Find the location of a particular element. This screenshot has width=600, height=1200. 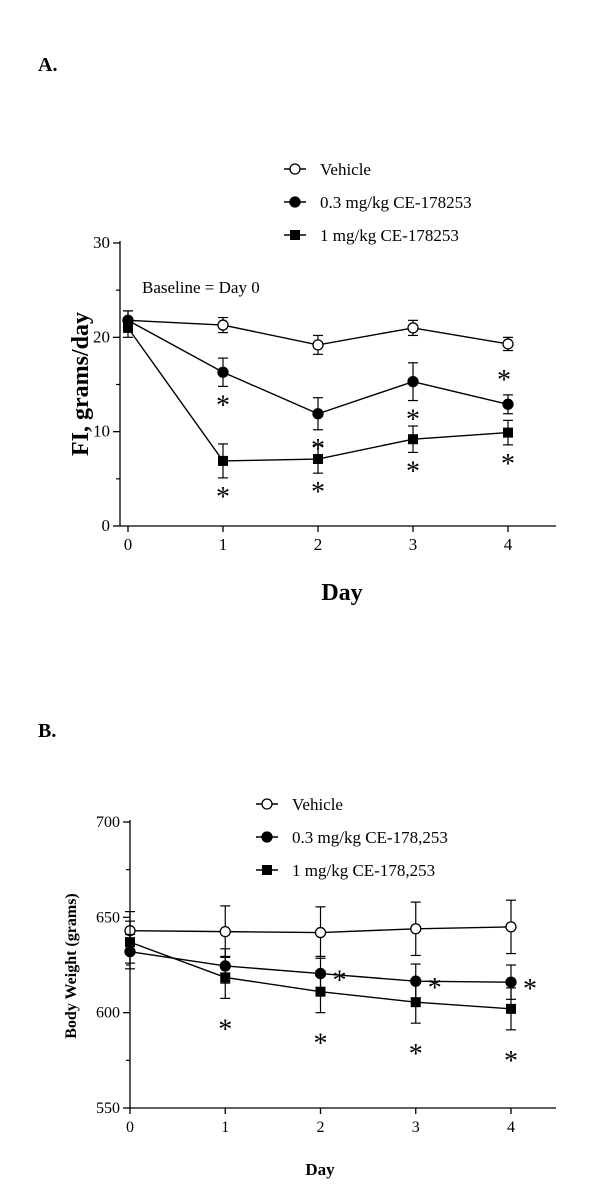

baseline-annotation: Baseline = Day 0 is located at coordinates (201, 287).